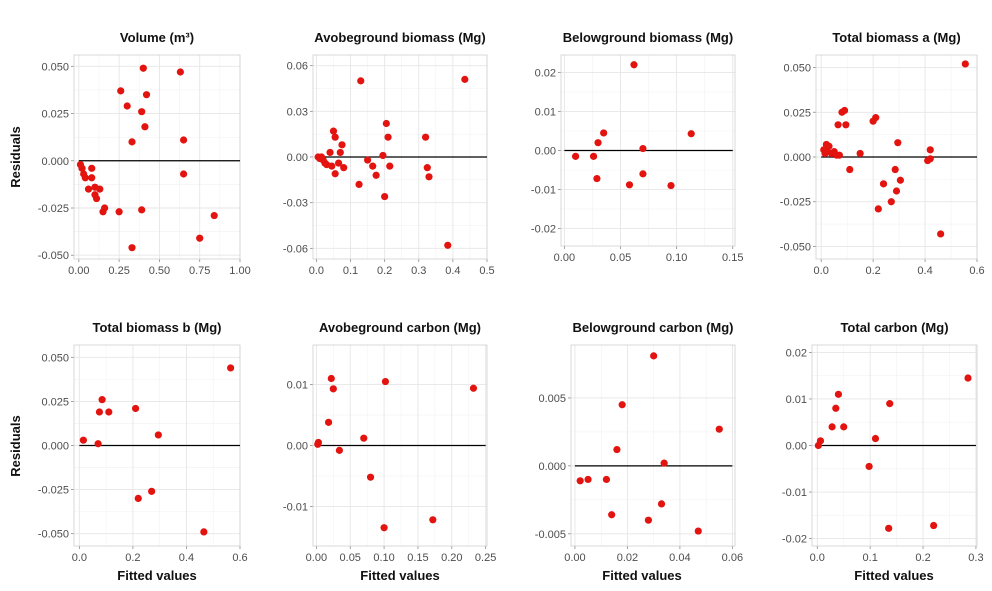 Image resolution: width=992 pixels, height=591 pixels. What do you see at coordinates (732, 558) in the screenshot?
I see `x-tick-label: 0.06` at bounding box center [732, 558].